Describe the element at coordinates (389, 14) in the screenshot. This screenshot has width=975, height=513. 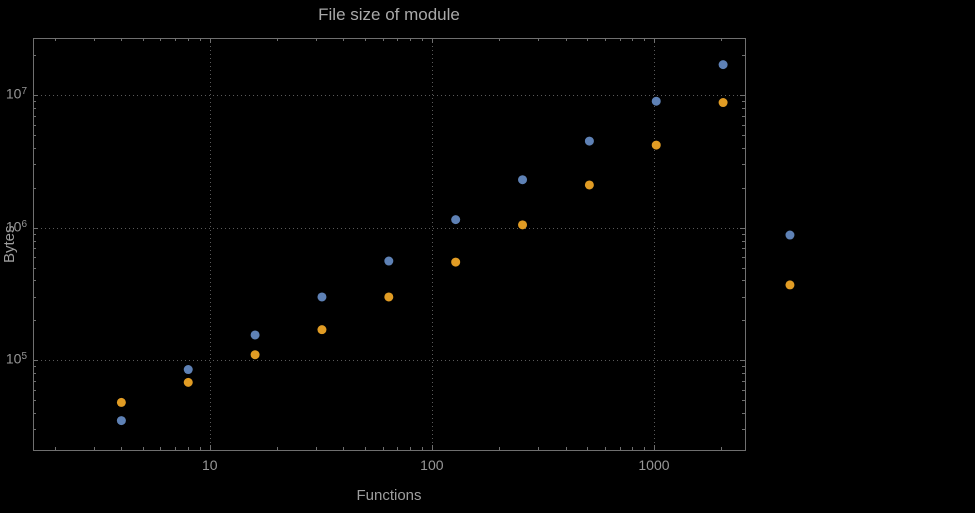
I see `chart-title: File size of module` at that location.